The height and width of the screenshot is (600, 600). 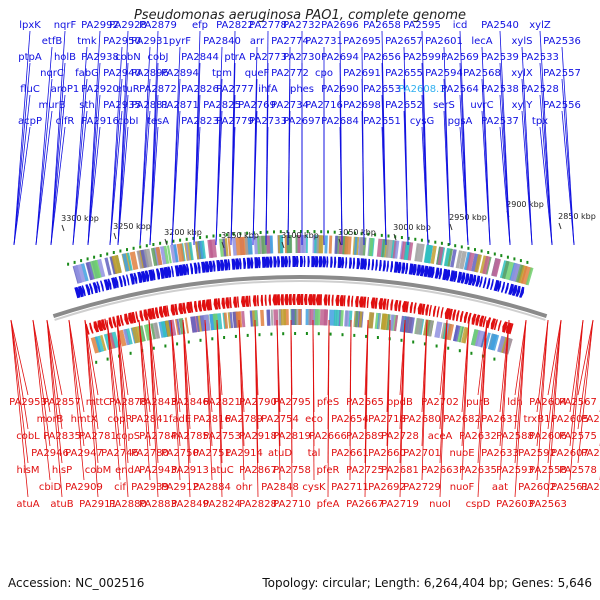 I want to click on gene-label: PA2608.1, so click(x=421, y=89).